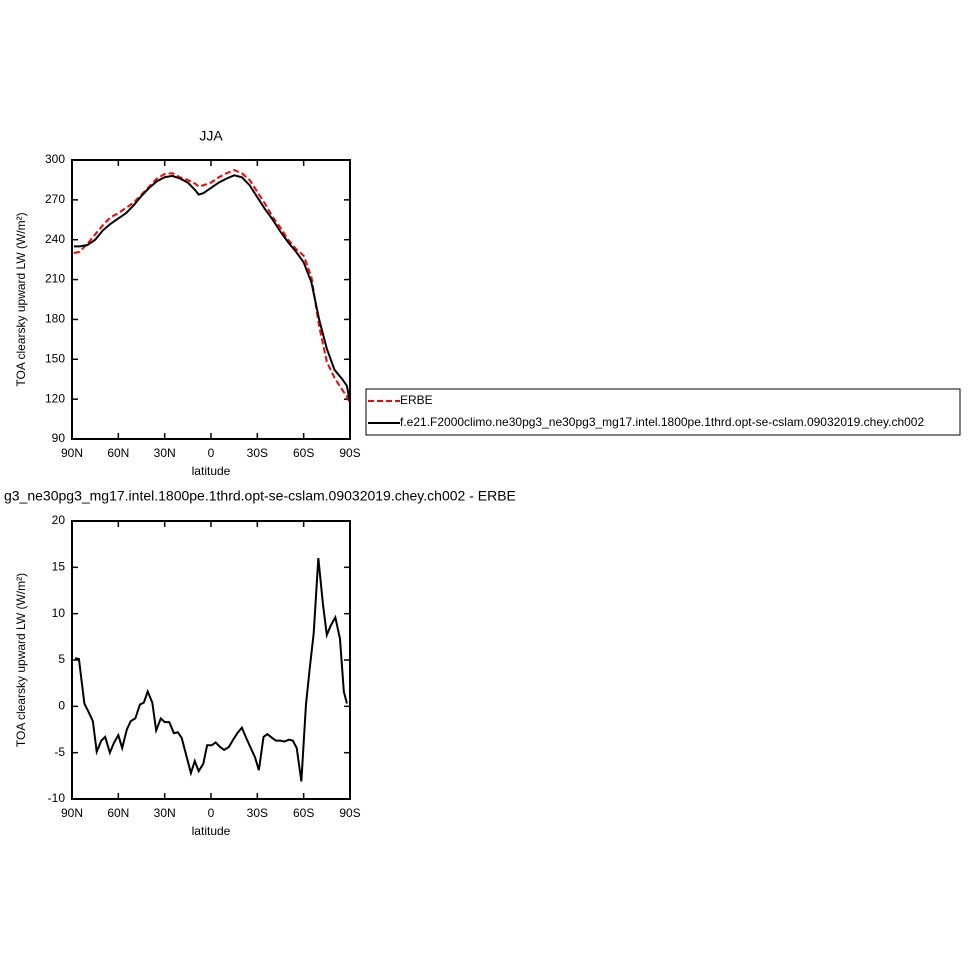 Image resolution: width=975 pixels, height=975 pixels. I want to click on y-tick-label: 300, so click(55, 159).